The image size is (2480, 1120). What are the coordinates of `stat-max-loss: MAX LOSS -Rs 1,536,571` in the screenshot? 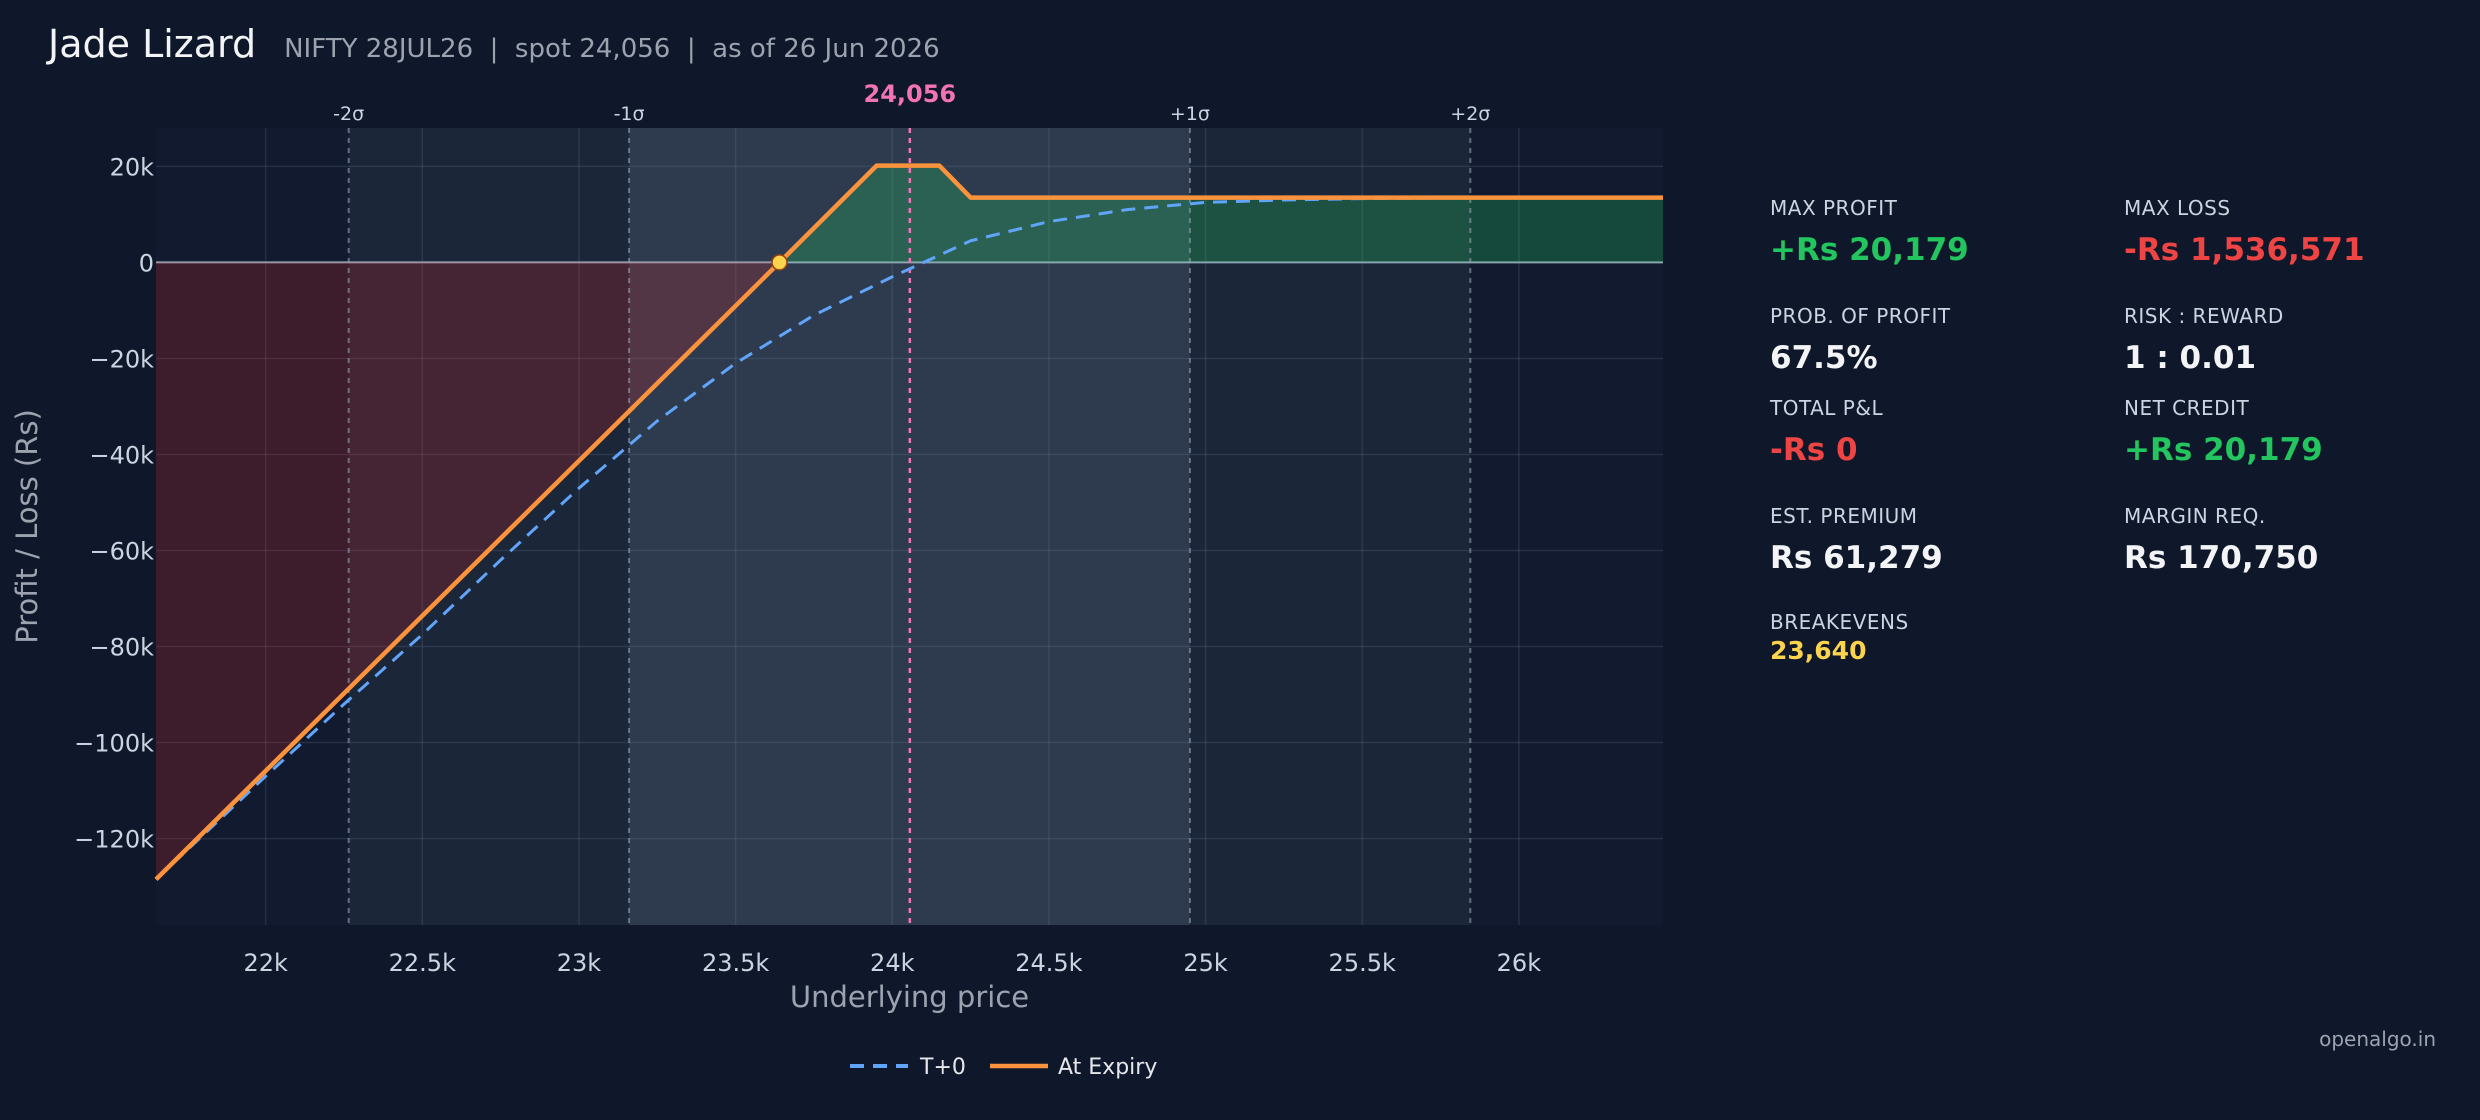 It's located at (2244, 232).